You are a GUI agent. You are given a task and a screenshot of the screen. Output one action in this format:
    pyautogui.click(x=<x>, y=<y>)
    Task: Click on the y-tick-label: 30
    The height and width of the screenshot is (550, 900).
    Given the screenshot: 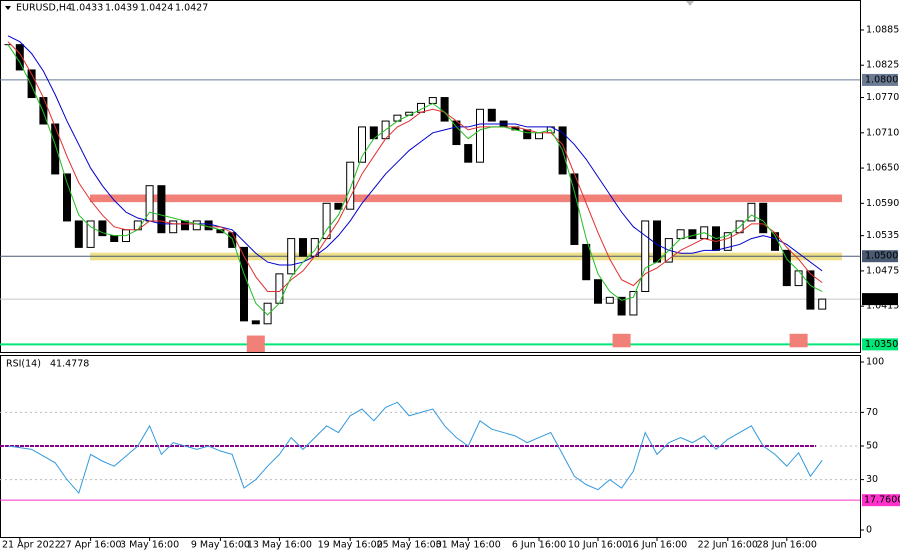 What is the action you would take?
    pyautogui.click(x=872, y=479)
    